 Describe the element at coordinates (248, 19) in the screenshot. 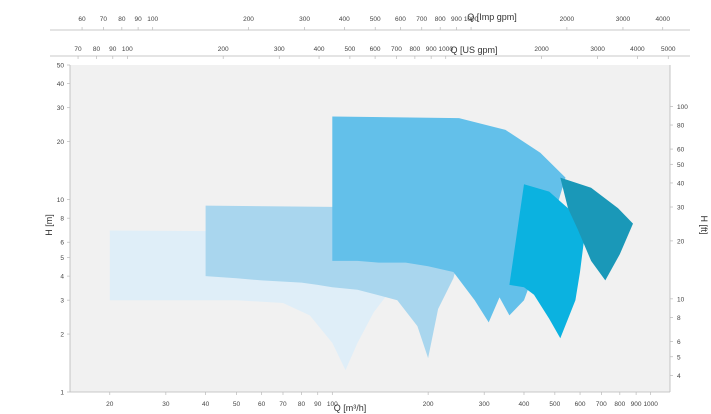

I see `top-imp-tick-label: 200` at that location.